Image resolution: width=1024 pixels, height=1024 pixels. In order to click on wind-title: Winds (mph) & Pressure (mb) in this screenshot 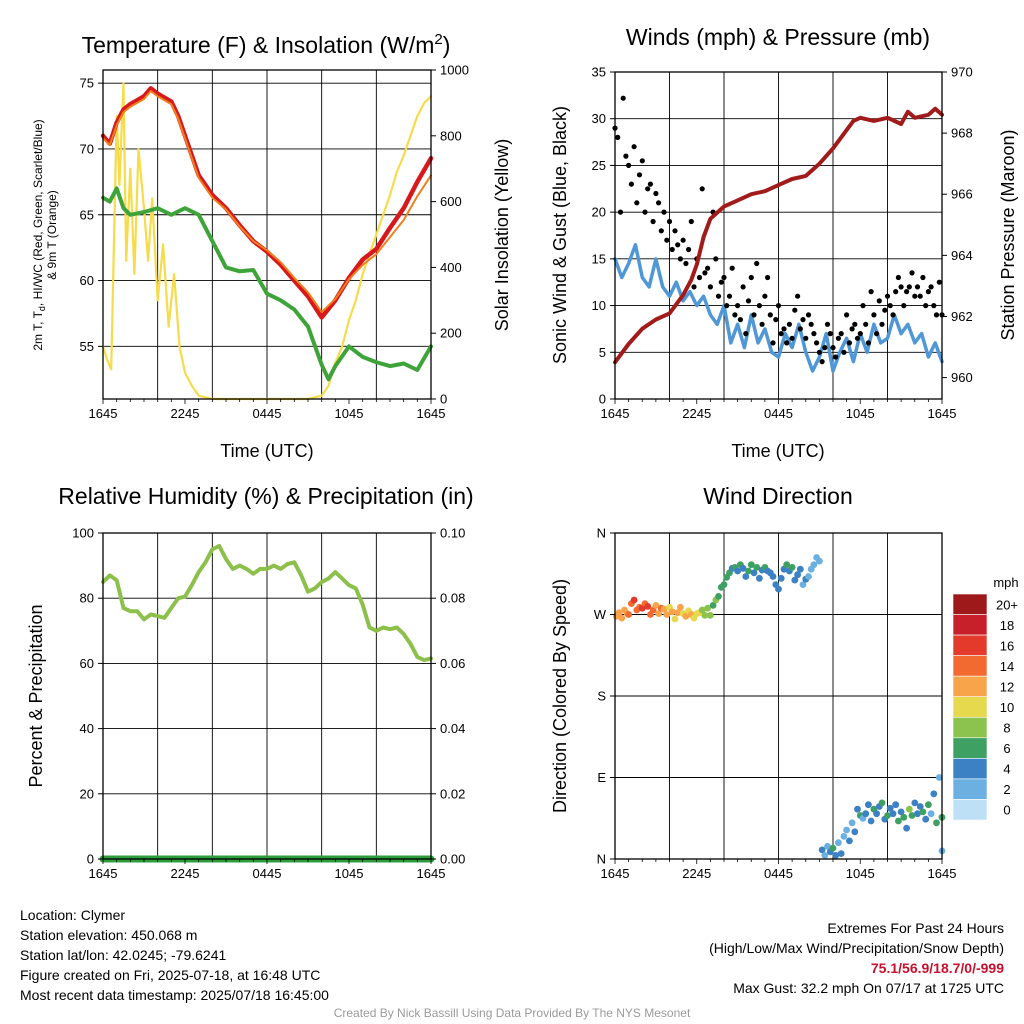, I will do `click(778, 37)`.